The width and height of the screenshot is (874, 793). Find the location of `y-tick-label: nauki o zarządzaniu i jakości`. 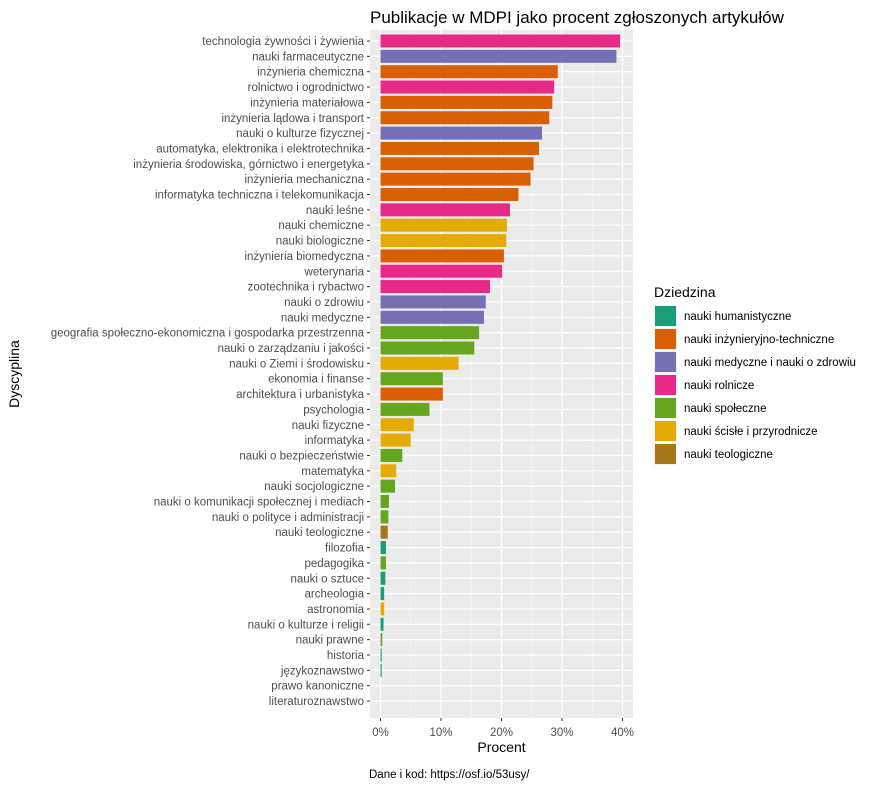

y-tick-label: nauki o zarządzaniu i jakości is located at coordinates (291, 349).